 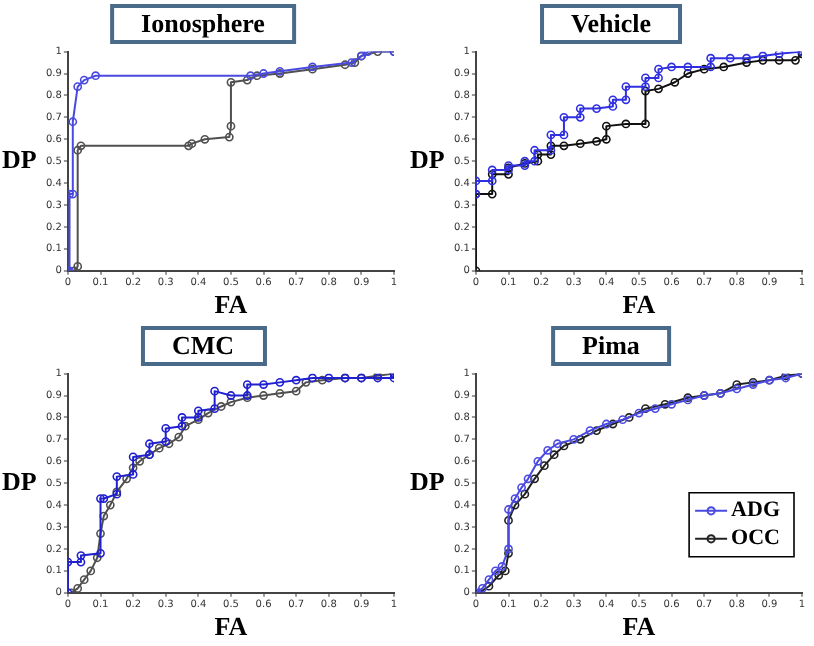 I want to click on chart-title: CMC, so click(x=203, y=346).